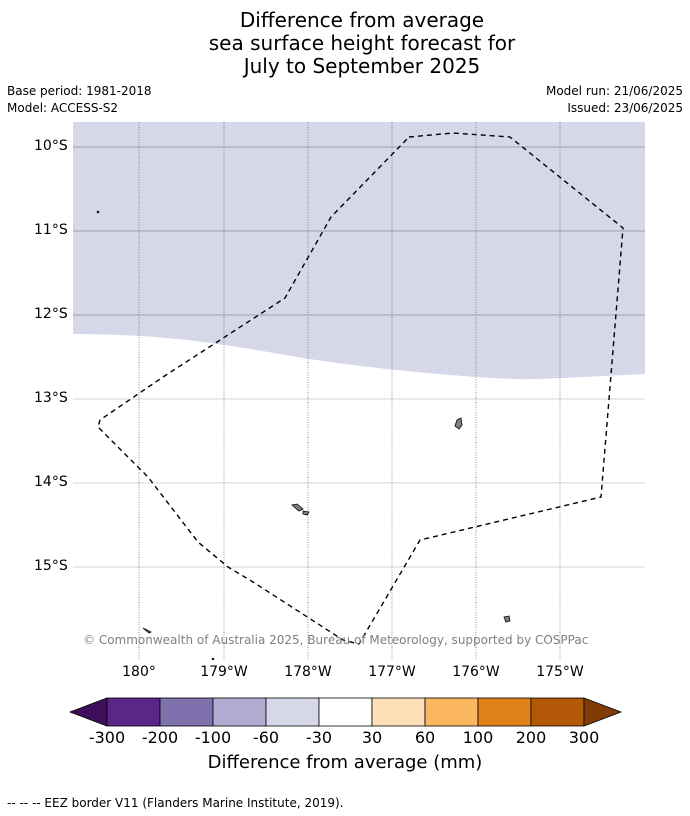 The image size is (690, 816). I want to click on colorbar-tick: -300, so click(107, 737).